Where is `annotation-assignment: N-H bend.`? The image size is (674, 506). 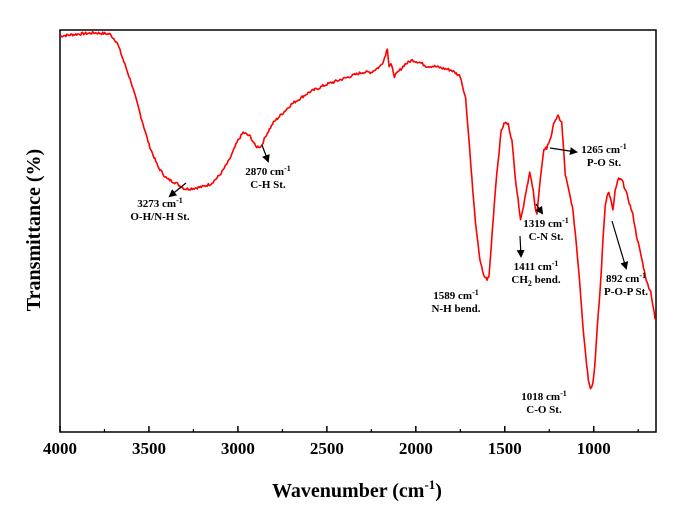 annotation-assignment: N-H bend. is located at coordinates (456, 309).